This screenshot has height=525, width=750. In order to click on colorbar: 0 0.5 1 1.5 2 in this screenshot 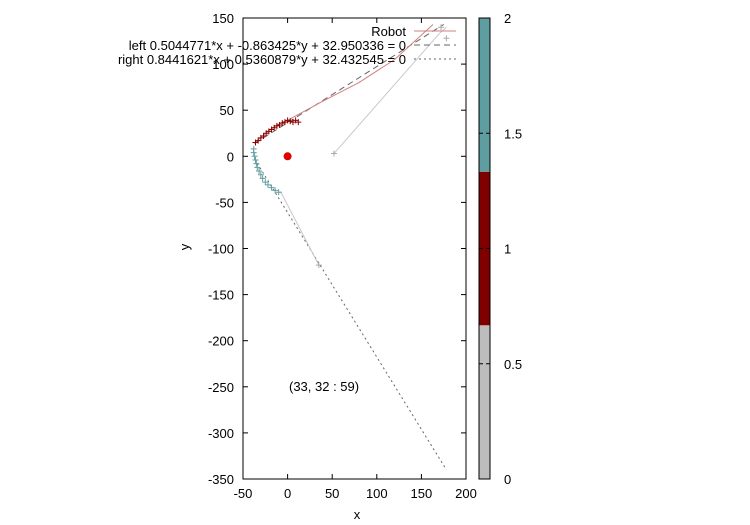, I will do `click(500, 249)`.